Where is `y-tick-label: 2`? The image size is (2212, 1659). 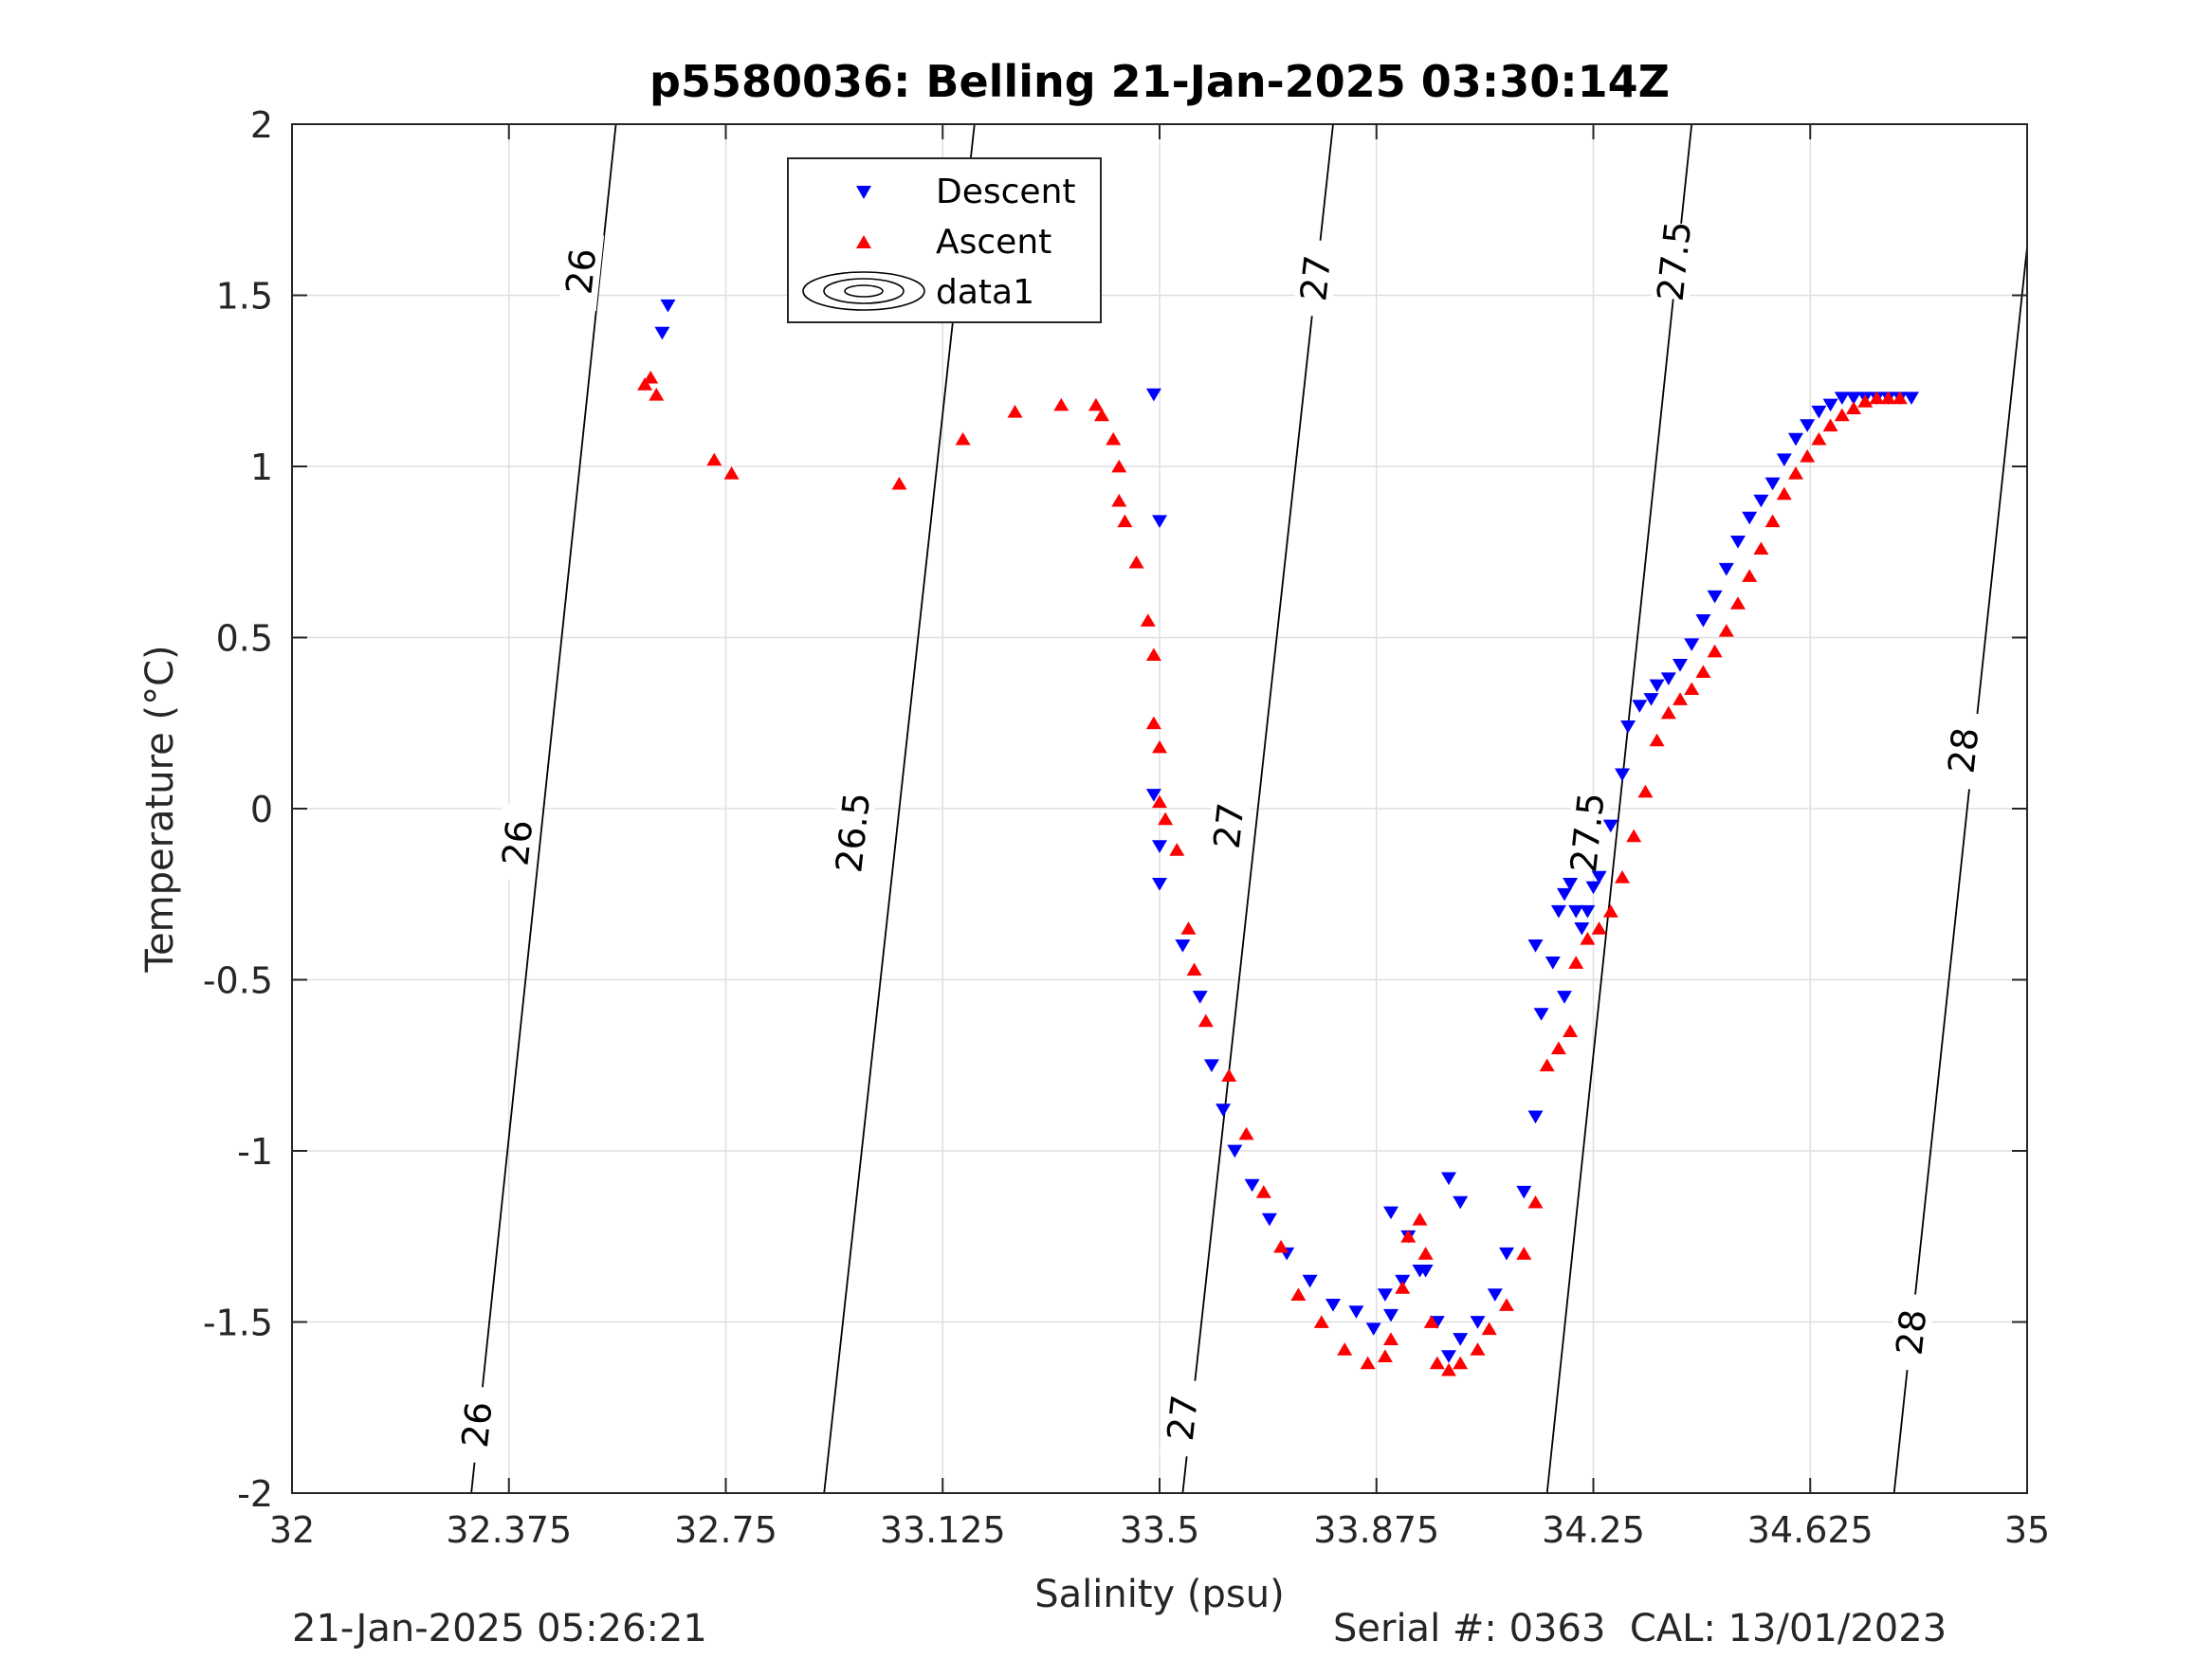 y-tick-label: 2 is located at coordinates (261, 125).